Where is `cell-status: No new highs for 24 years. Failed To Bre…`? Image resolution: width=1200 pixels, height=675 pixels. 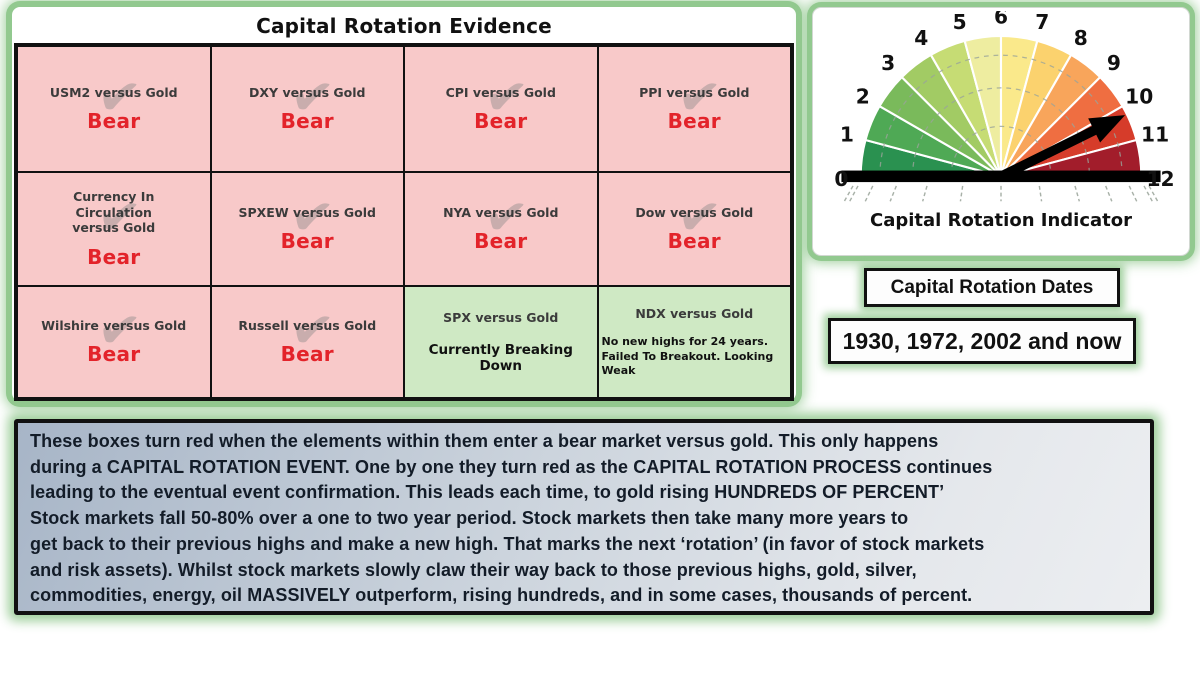 cell-status: No new highs for 24 years. Failed To Bre… is located at coordinates (687, 356).